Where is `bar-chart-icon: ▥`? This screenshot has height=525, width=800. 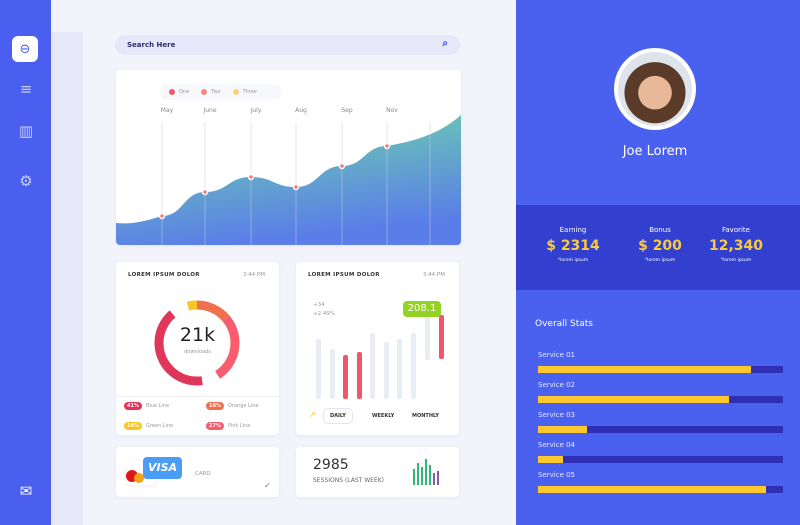 bar-chart-icon: ▥ is located at coordinates (26, 131).